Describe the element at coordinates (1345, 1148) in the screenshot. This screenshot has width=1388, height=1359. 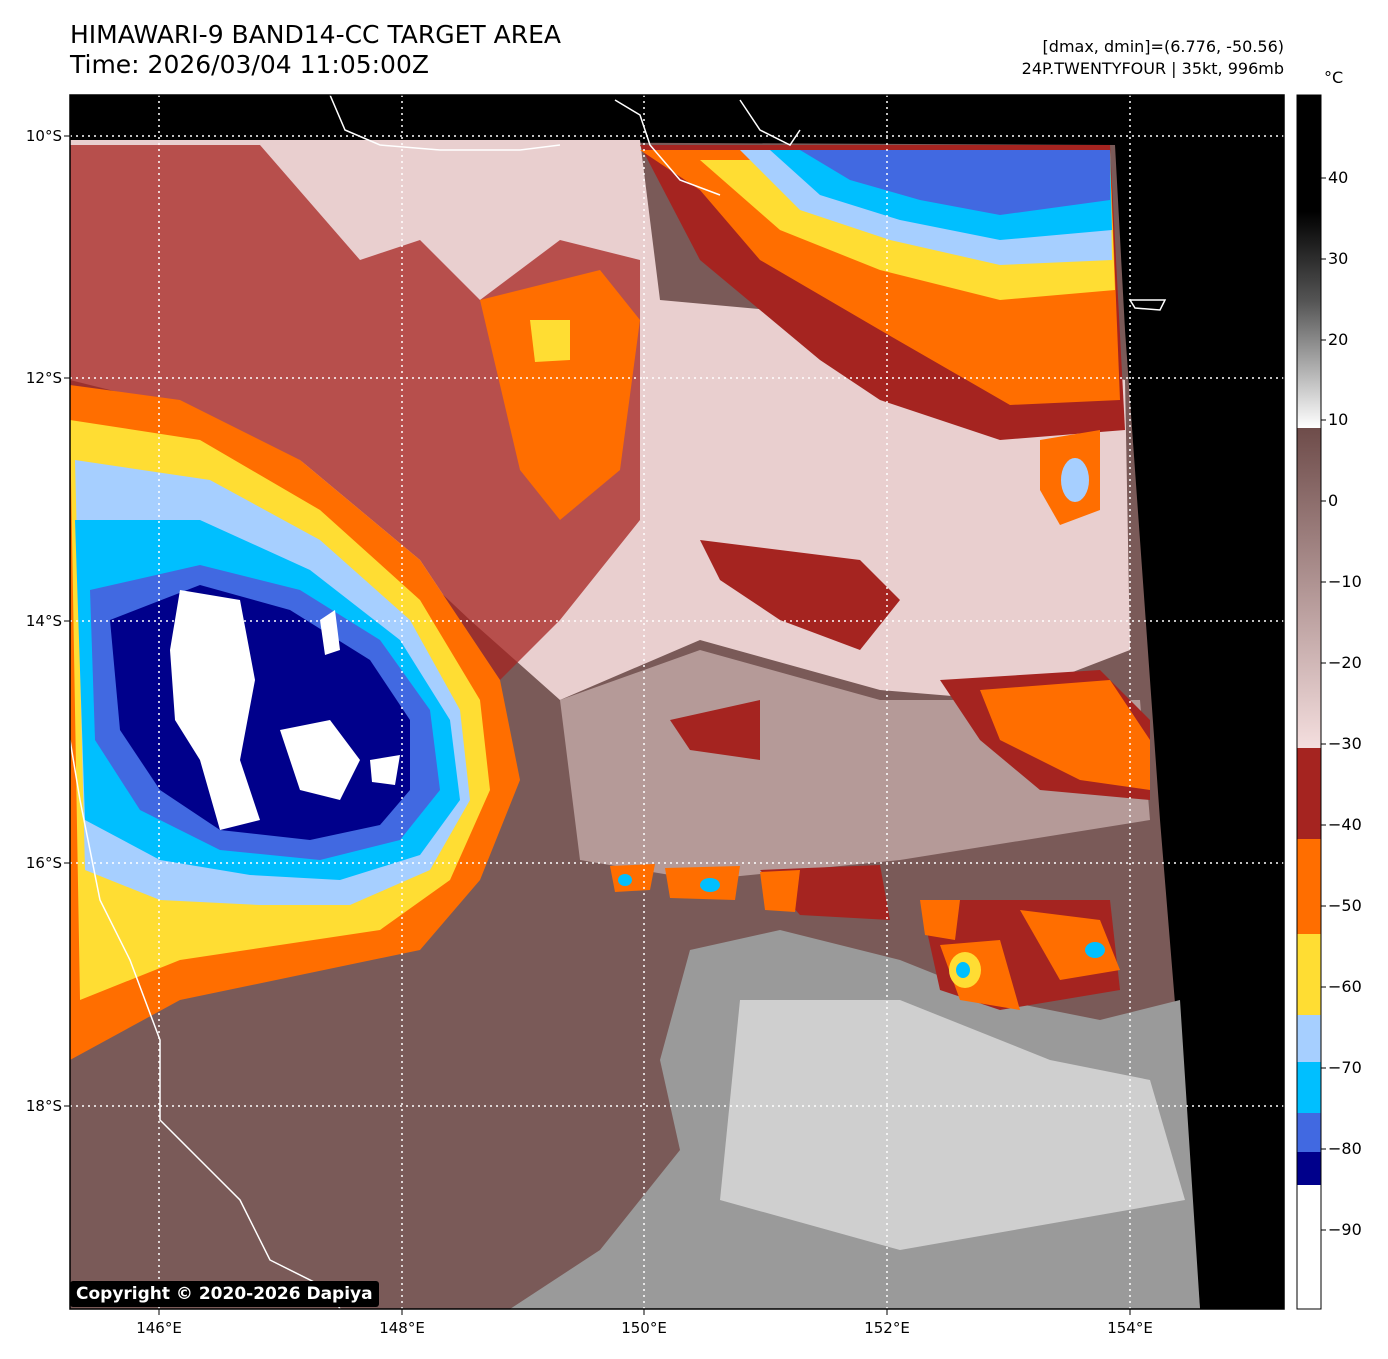
I see `colorbar-tick: −80` at that location.